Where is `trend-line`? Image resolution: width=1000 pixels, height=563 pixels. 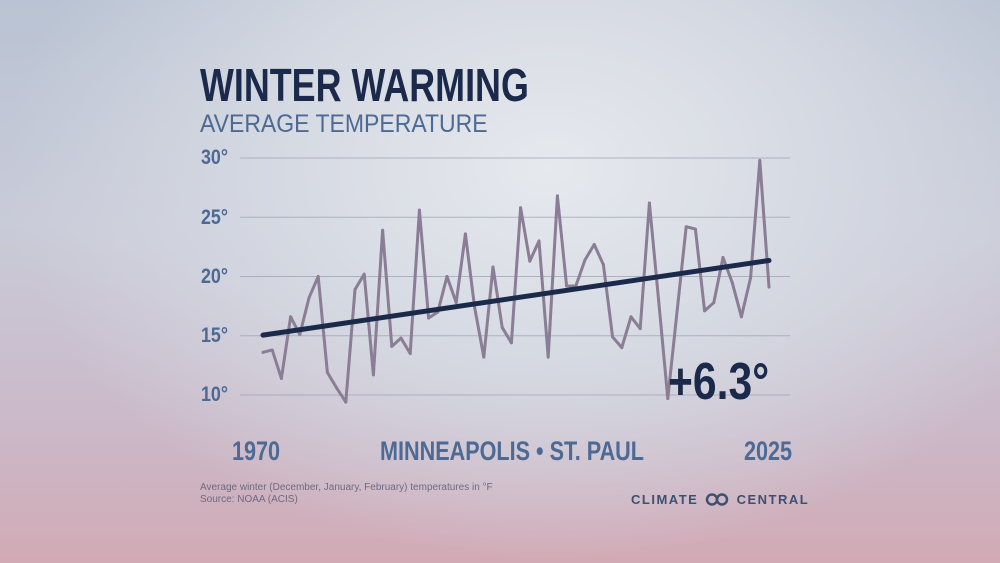
trend-line is located at coordinates (516, 298).